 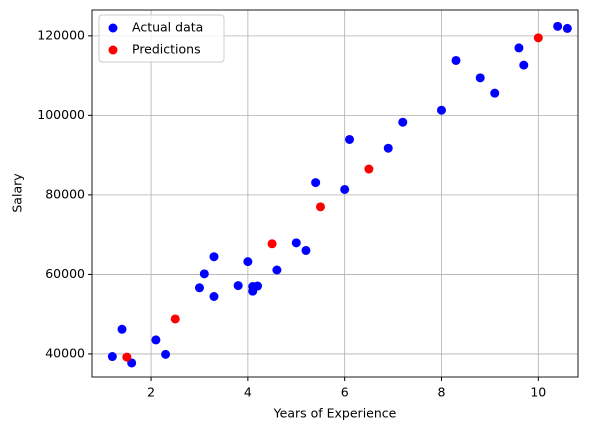 I want to click on legend-label: Predictions, so click(x=166, y=49).